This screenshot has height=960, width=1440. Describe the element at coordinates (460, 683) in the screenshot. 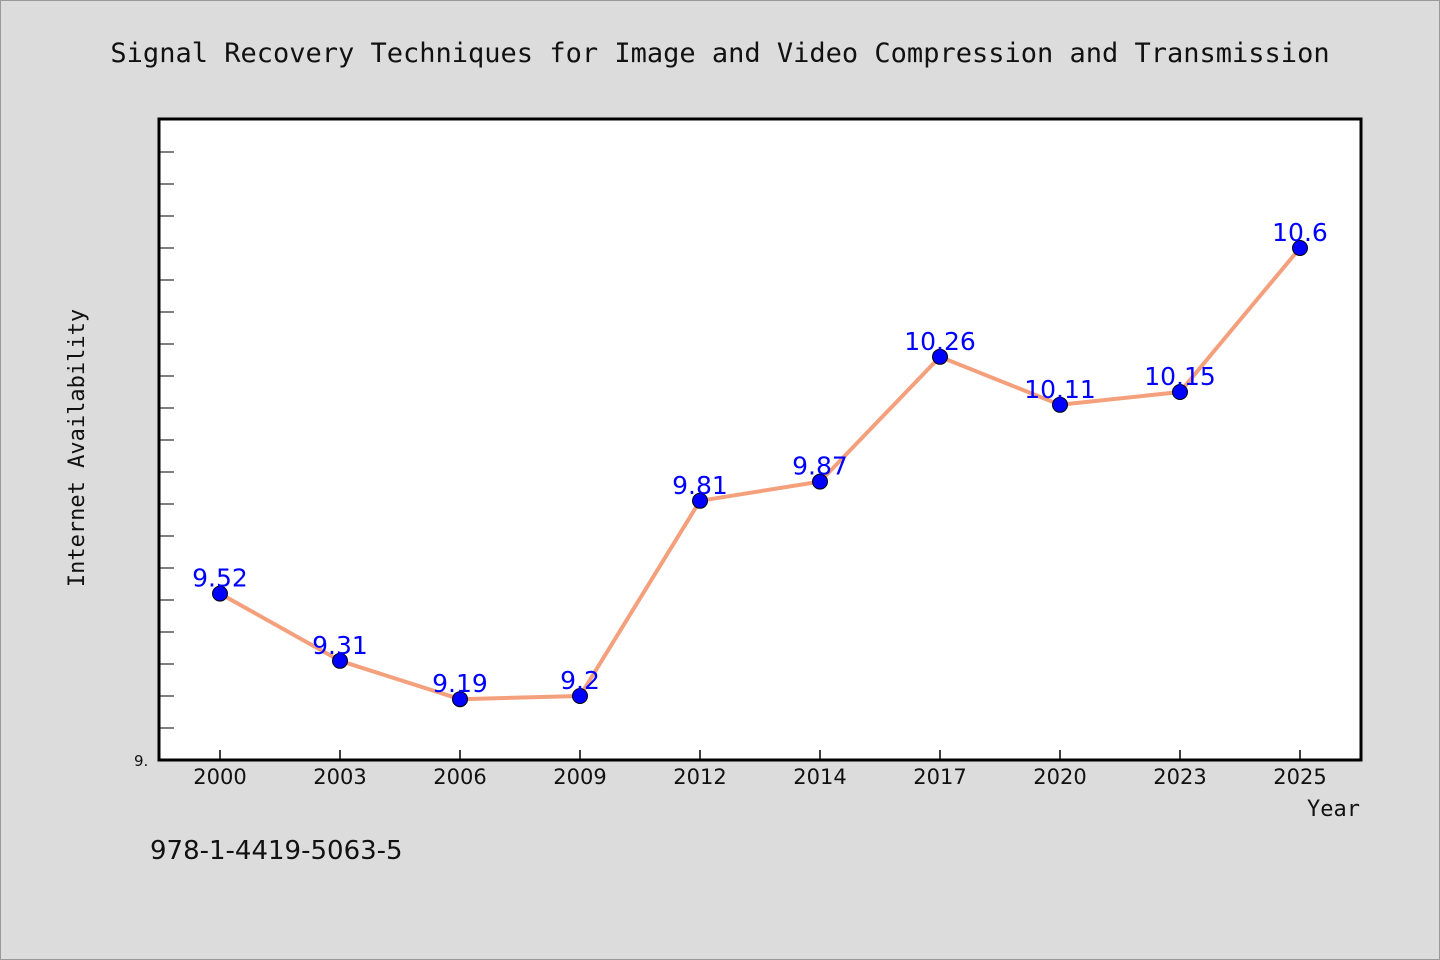

I see `data-label: 9.19` at that location.